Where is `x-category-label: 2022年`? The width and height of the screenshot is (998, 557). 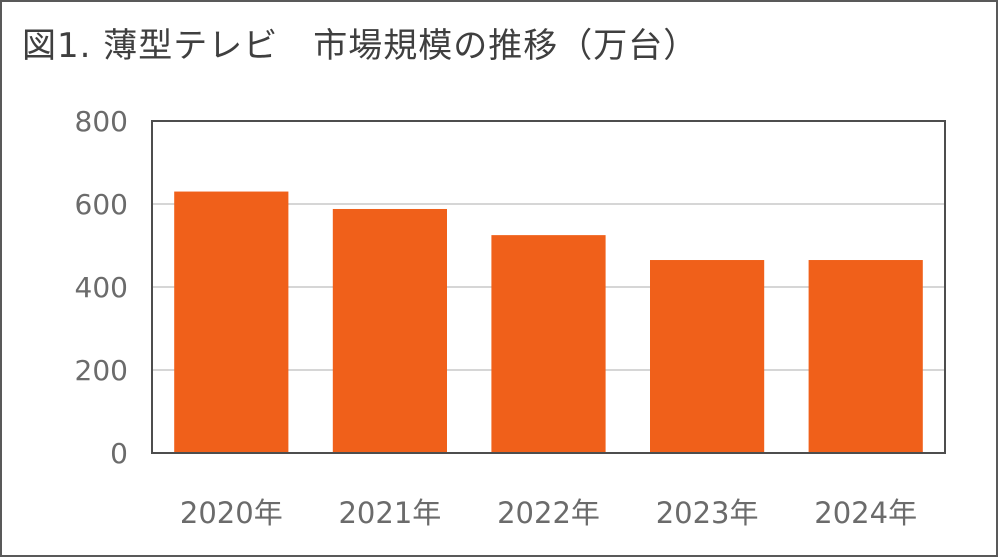 x-category-label: 2022年 is located at coordinates (548, 513).